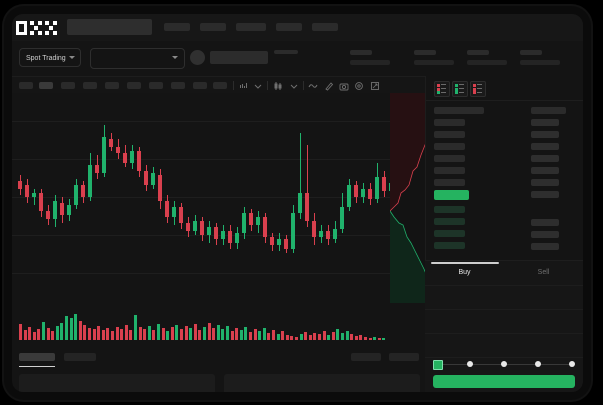 This screenshot has height=405, width=603. Describe the element at coordinates (504, 381) in the screenshot. I see `place-buy-order-button` at that location.